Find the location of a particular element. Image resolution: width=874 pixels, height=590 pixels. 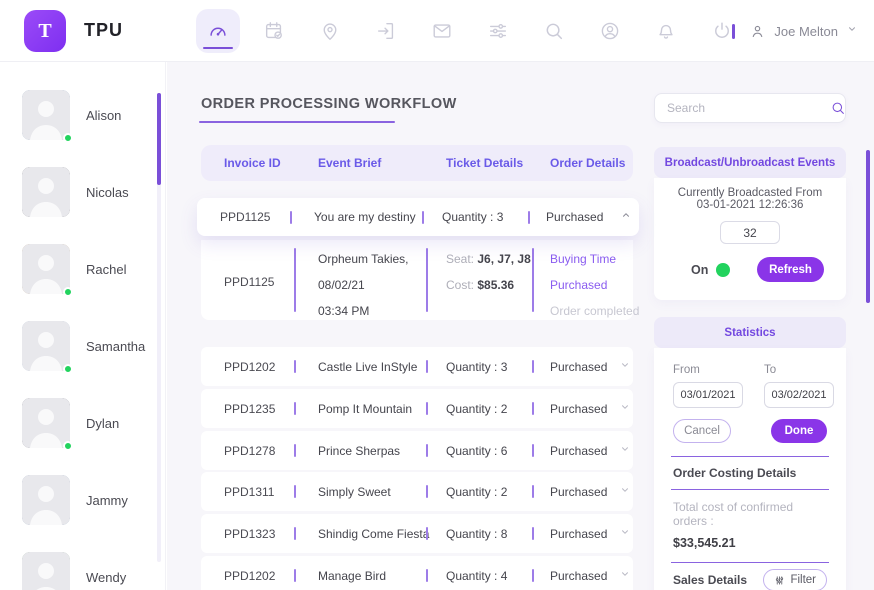

nav-search is located at coordinates (554, 31).